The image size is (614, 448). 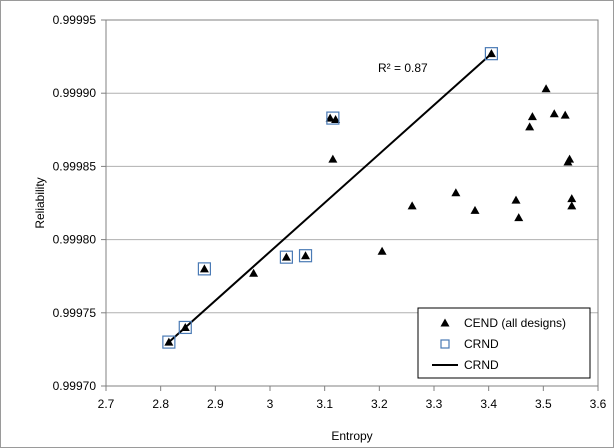 What do you see at coordinates (598, 404) in the screenshot?
I see `x-tick-label: 3.6` at bounding box center [598, 404].